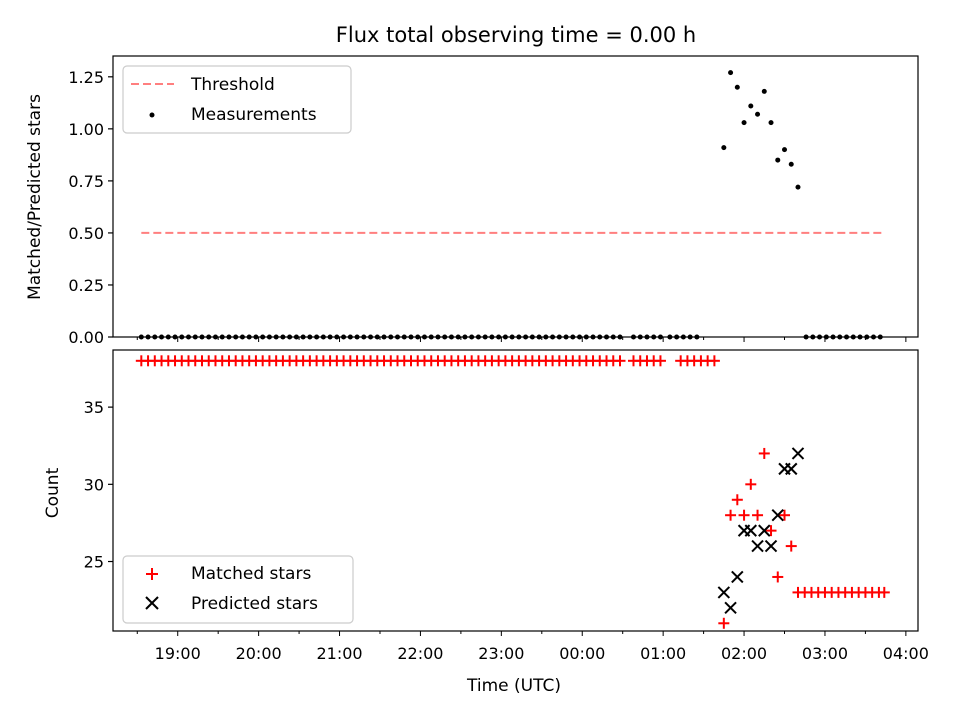 The image size is (960, 724). Describe the element at coordinates (825, 653) in the screenshot. I see `x-tick-label: 03:00` at that location.